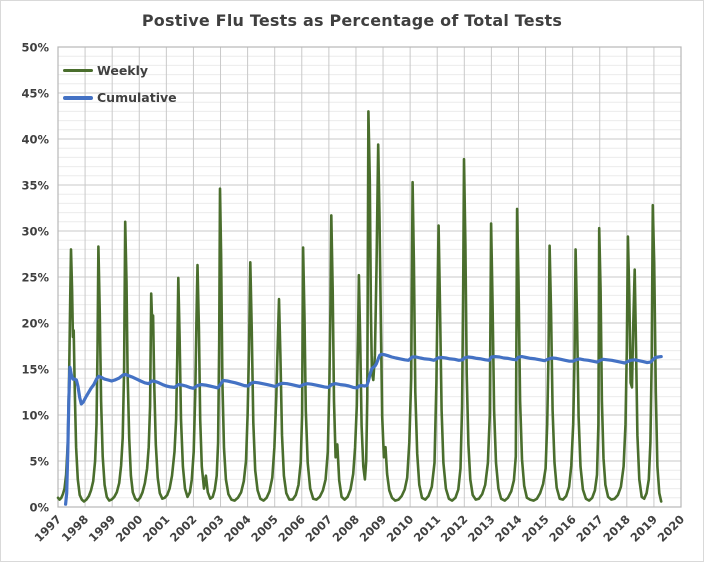  What do you see at coordinates (35, 232) in the screenshot?
I see `y-axis-tick-label: 30%` at bounding box center [35, 232].